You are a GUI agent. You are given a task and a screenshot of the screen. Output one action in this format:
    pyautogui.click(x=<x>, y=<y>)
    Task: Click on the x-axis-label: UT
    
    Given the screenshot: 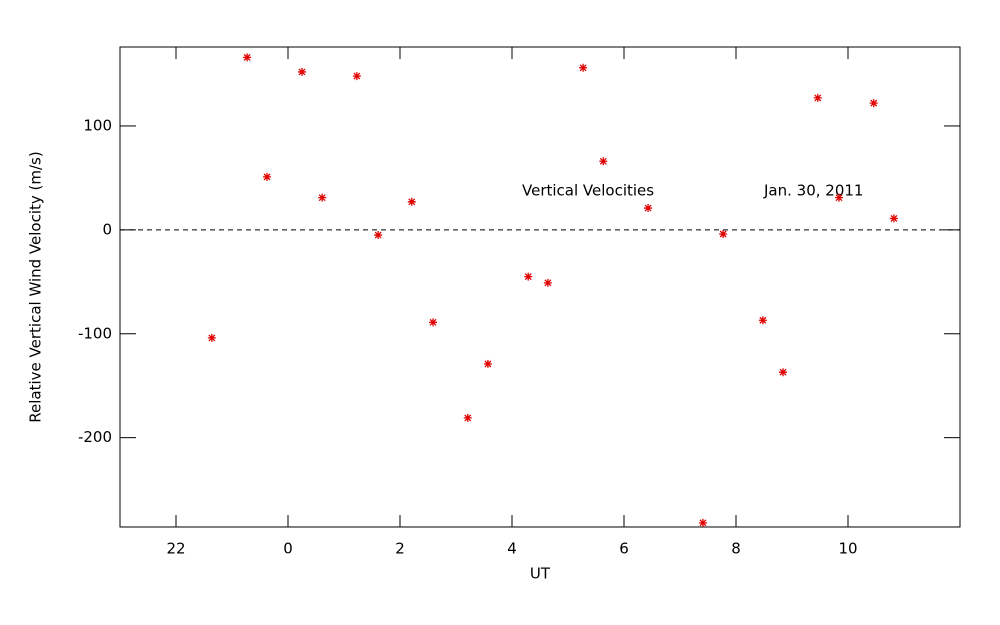 What is the action you would take?
    pyautogui.click(x=540, y=574)
    